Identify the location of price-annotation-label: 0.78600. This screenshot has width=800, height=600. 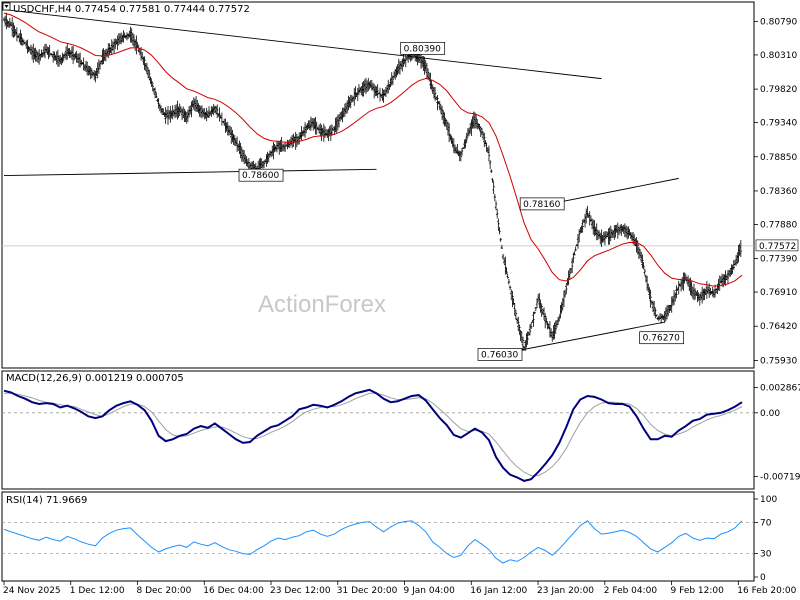
(260, 176).